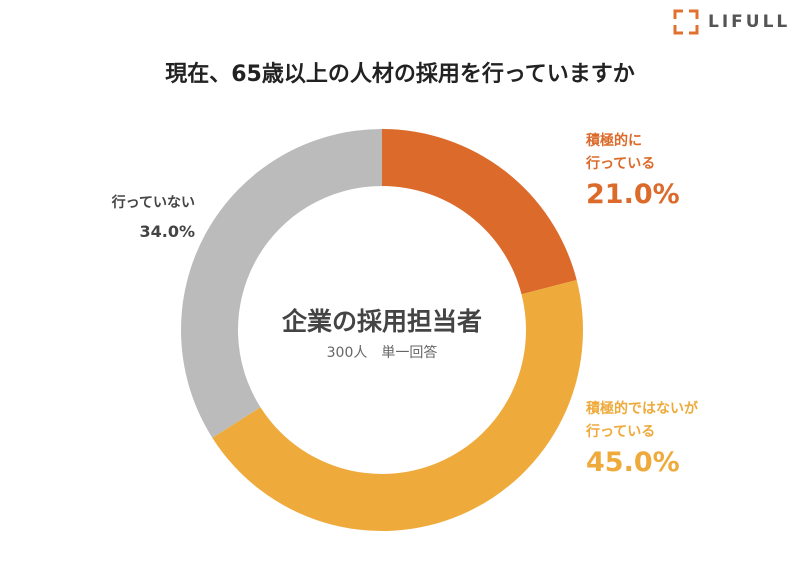 The image size is (800, 576). What do you see at coordinates (382, 353) in the screenshot?
I see `center-subtitle: 300人 単一回答` at bounding box center [382, 353].